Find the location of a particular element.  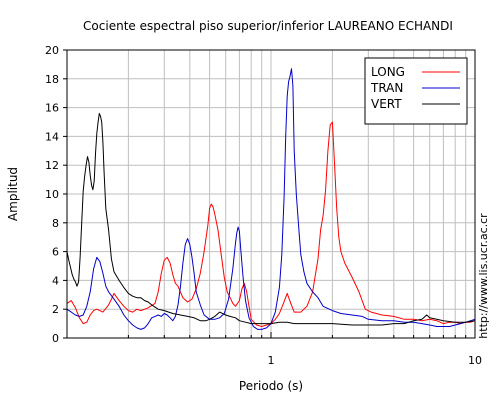

y-tick-label: 14 is located at coordinates (52, 136).